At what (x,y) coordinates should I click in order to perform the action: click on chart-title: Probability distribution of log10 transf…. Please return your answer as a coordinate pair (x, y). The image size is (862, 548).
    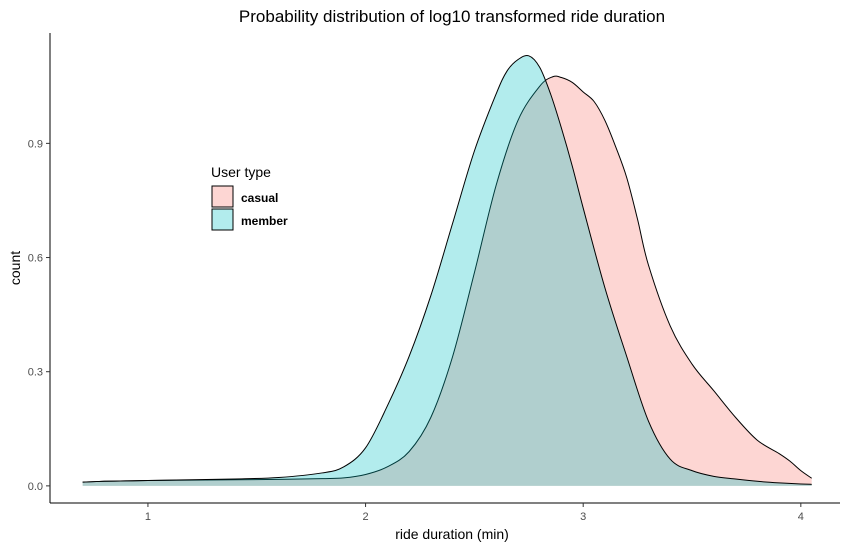
    Looking at the image, I should click on (452, 16).